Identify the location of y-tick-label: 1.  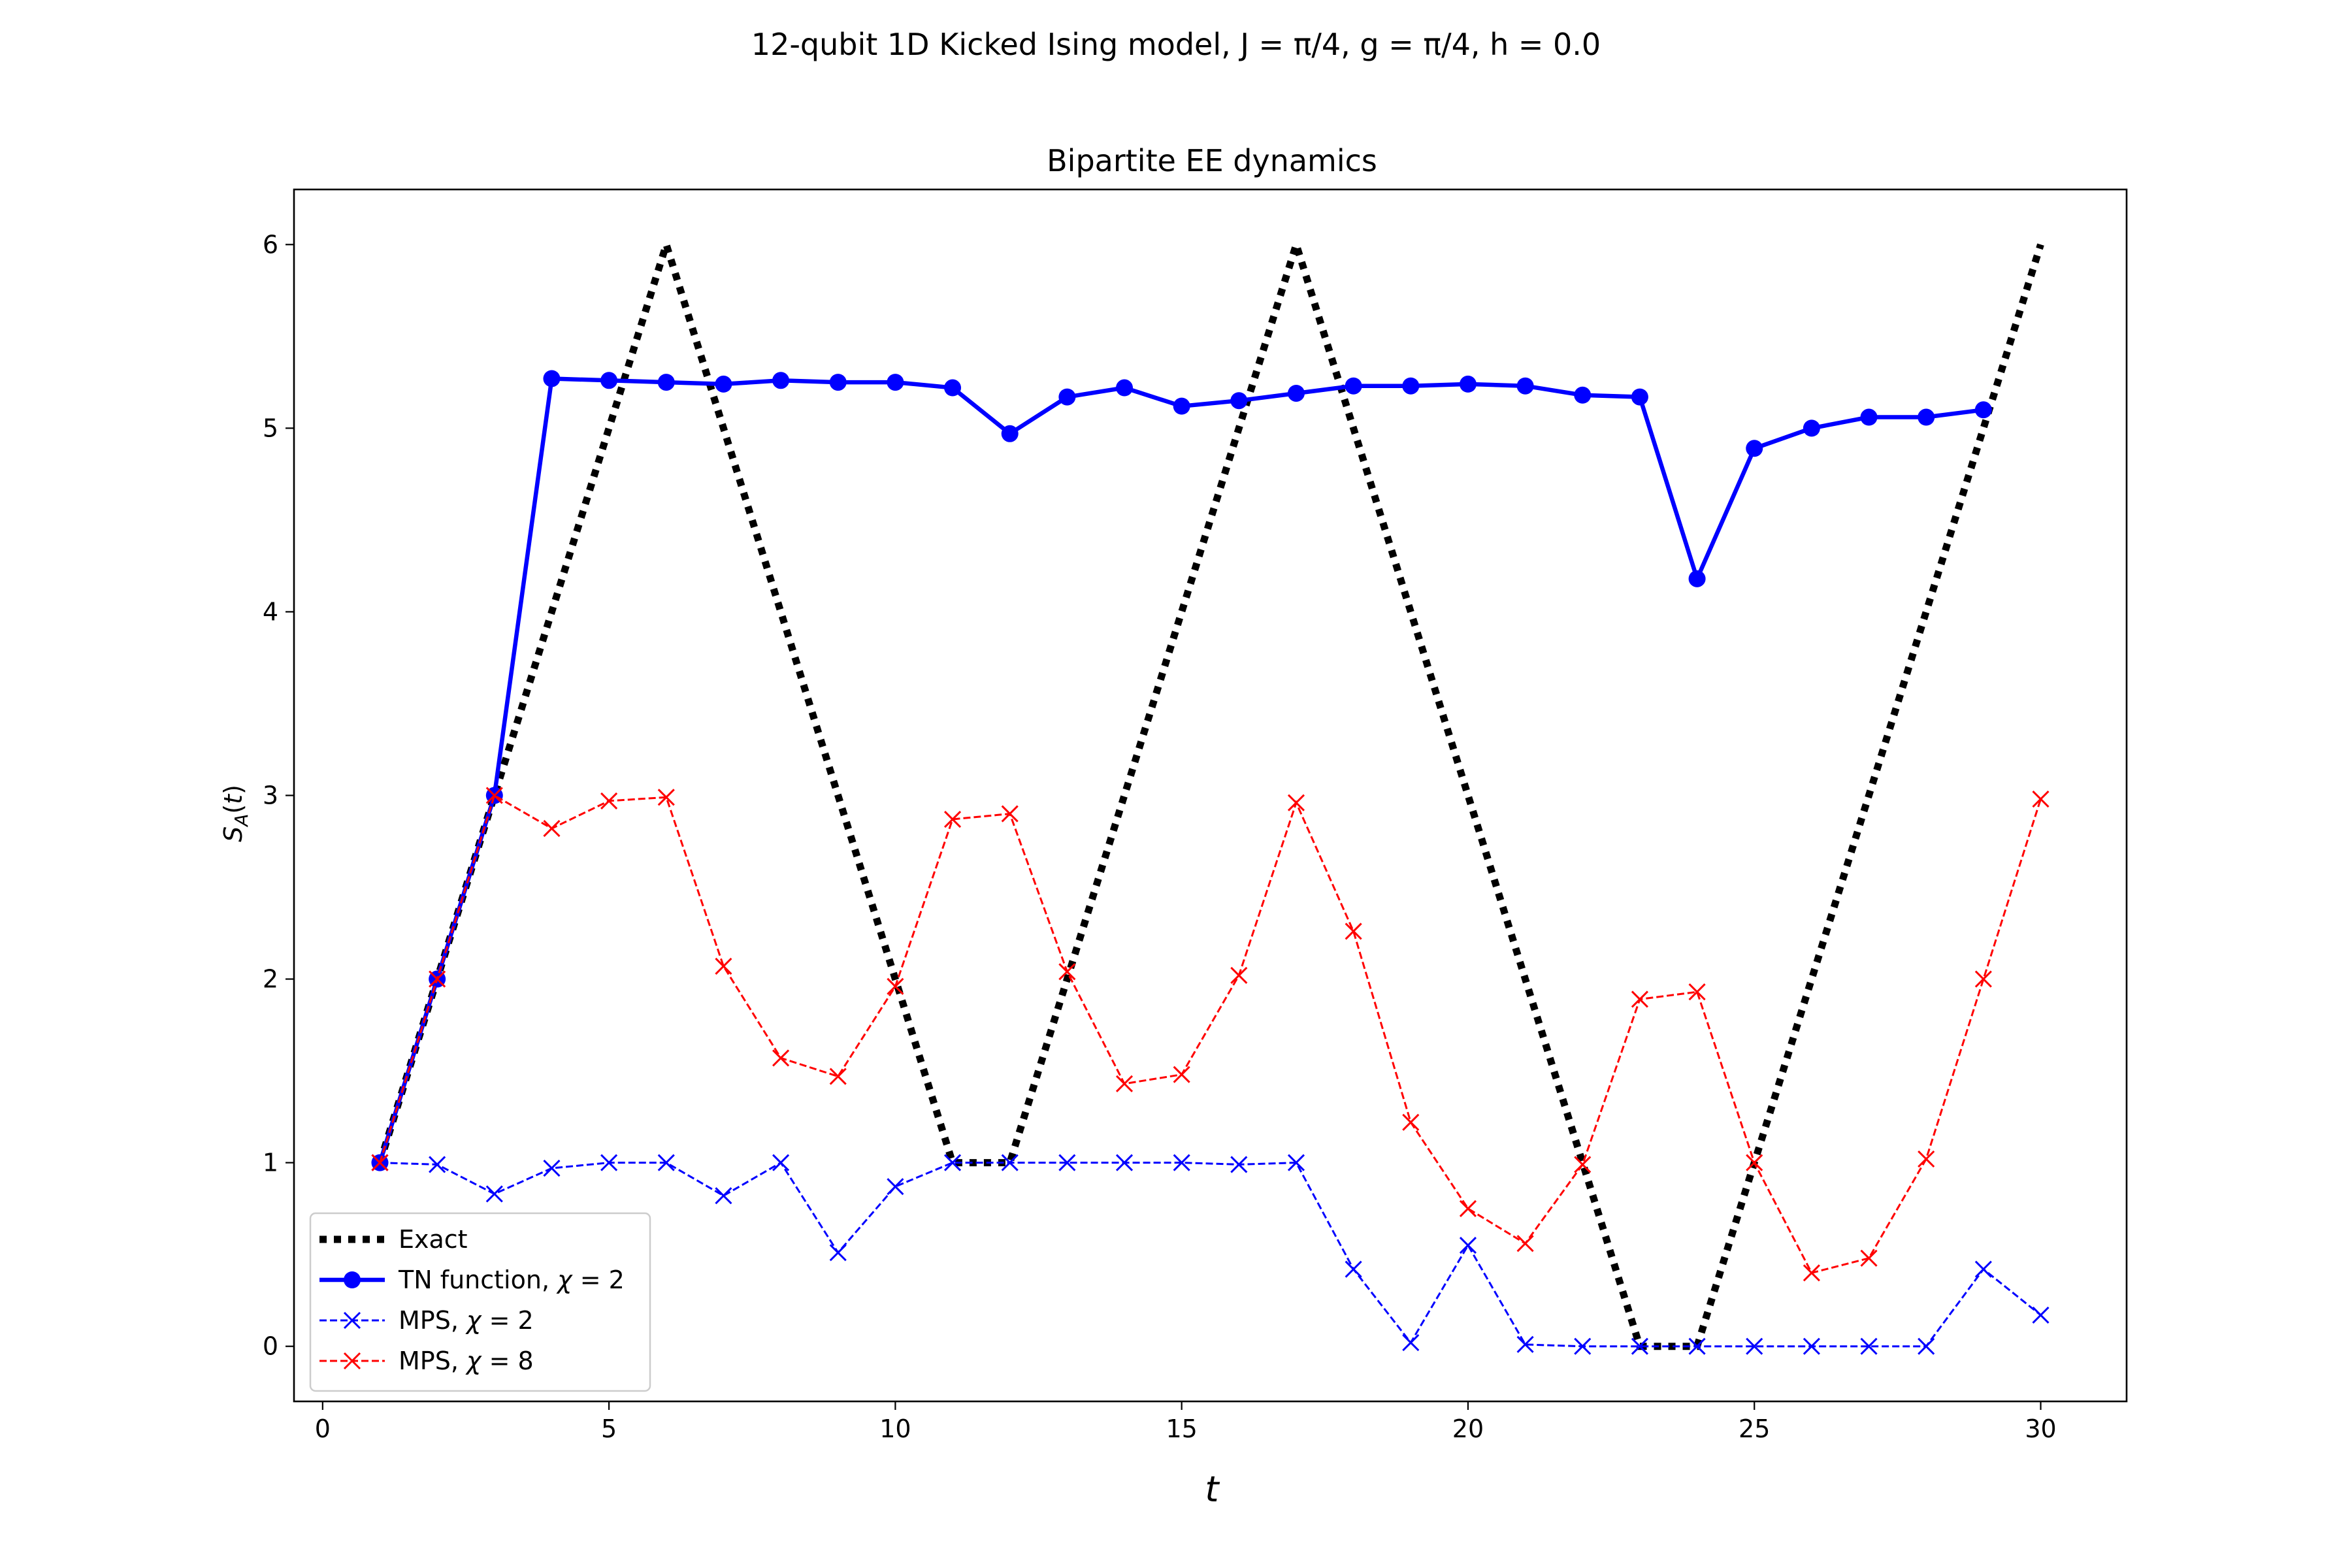
(270, 1163).